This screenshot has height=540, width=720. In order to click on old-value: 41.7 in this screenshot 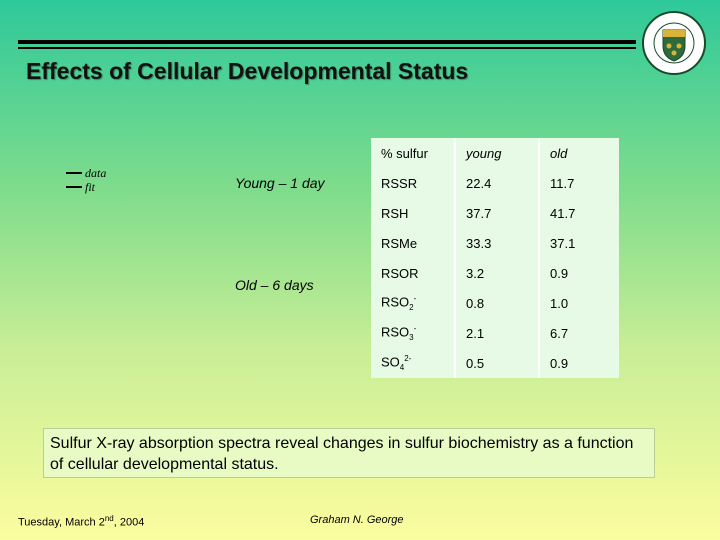, I will do `click(578, 213)`.